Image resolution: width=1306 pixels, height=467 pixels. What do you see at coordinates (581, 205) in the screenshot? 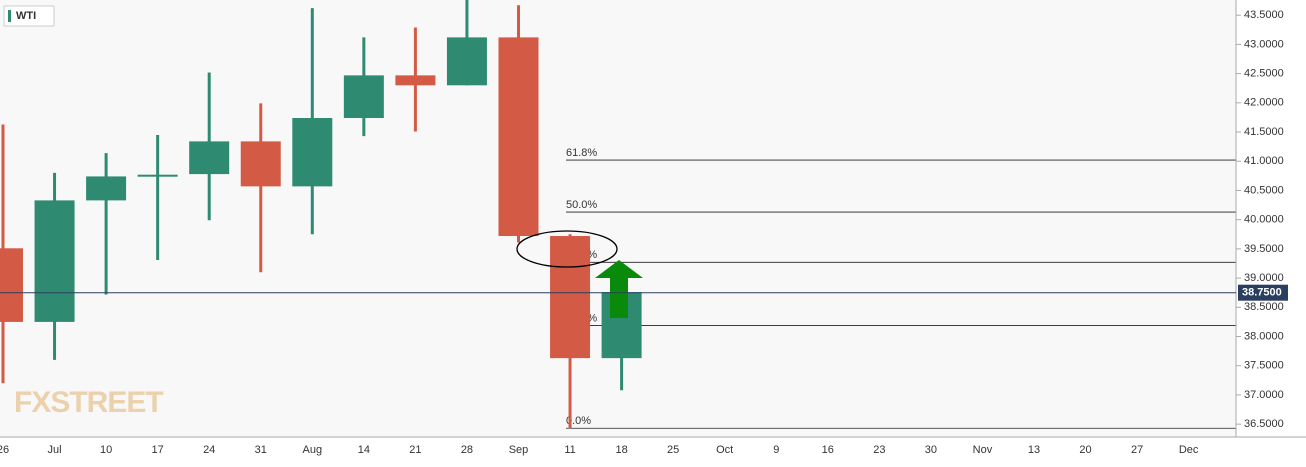
I see `fib-label: 50.0%` at bounding box center [581, 205].